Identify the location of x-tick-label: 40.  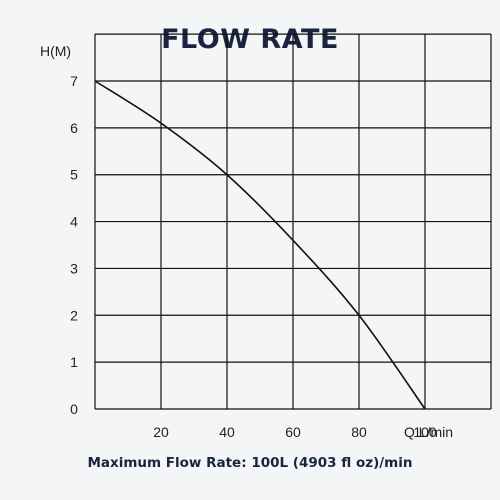
(227, 432).